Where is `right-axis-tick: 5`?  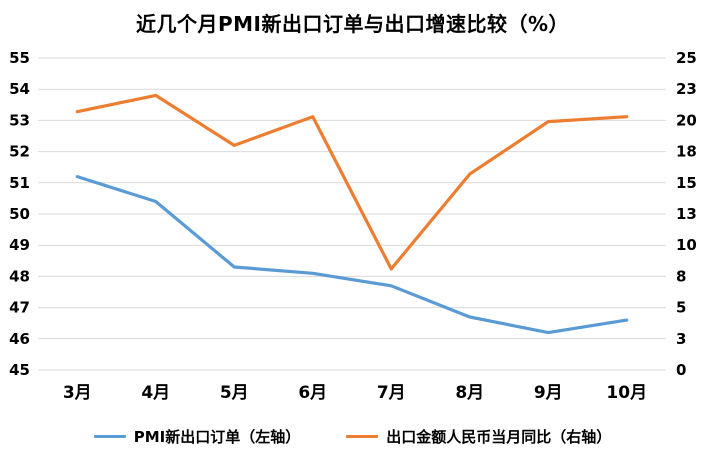 right-axis-tick: 5 is located at coordinates (681, 308).